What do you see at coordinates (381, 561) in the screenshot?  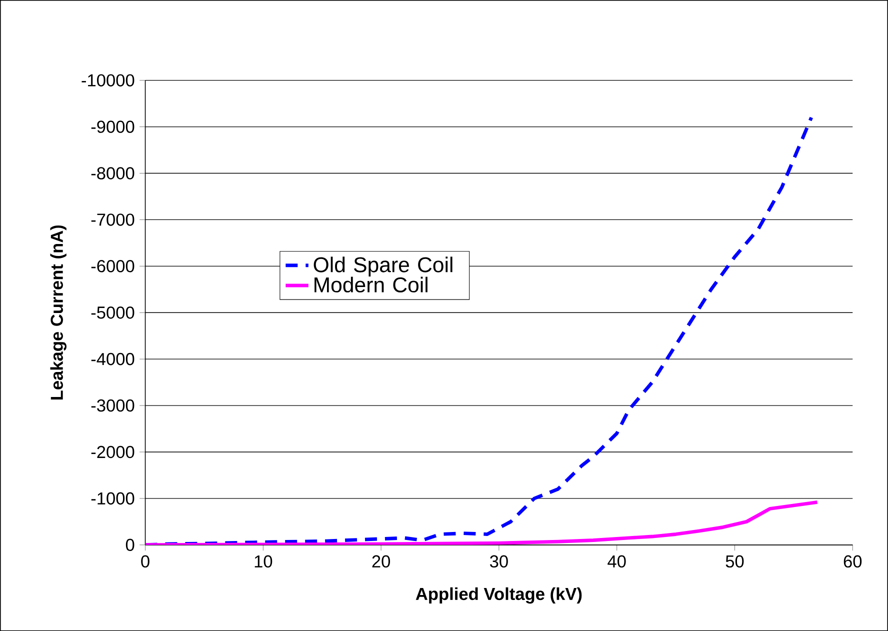 I see `x-tick-label: 20` at bounding box center [381, 561].